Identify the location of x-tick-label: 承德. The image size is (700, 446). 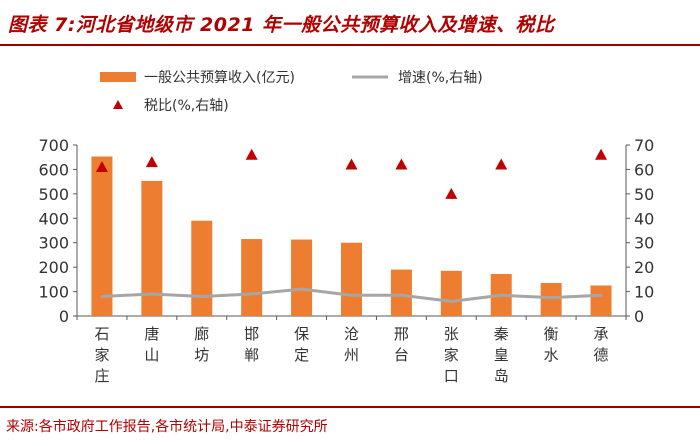
(601, 344).